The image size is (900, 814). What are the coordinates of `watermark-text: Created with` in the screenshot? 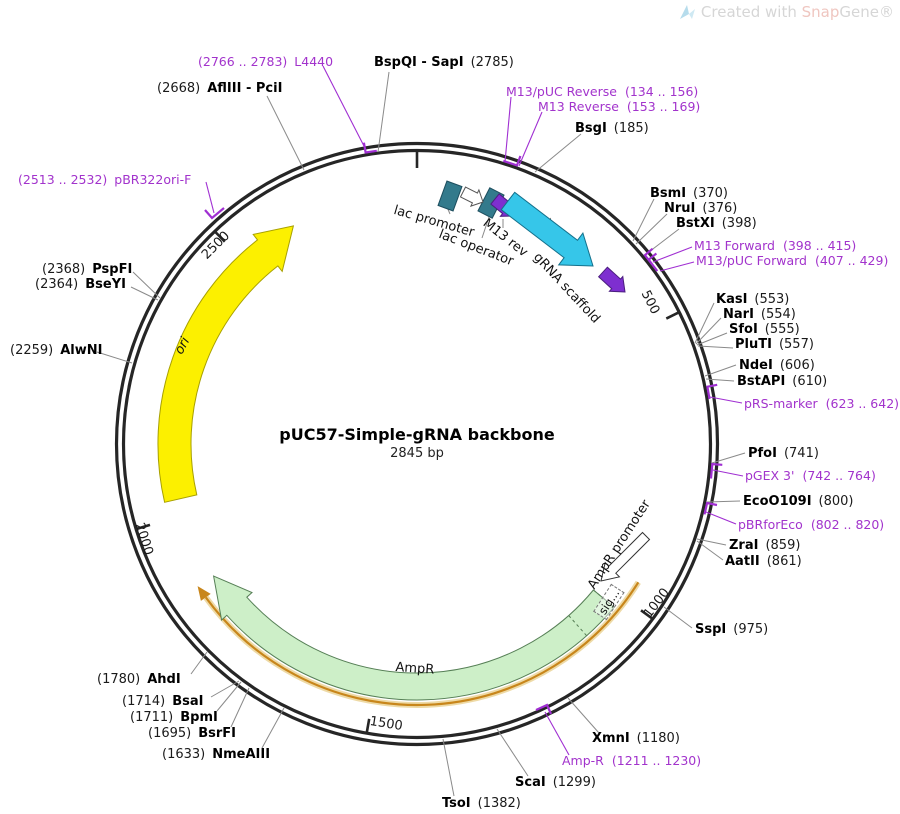 It's located at (748, 12).